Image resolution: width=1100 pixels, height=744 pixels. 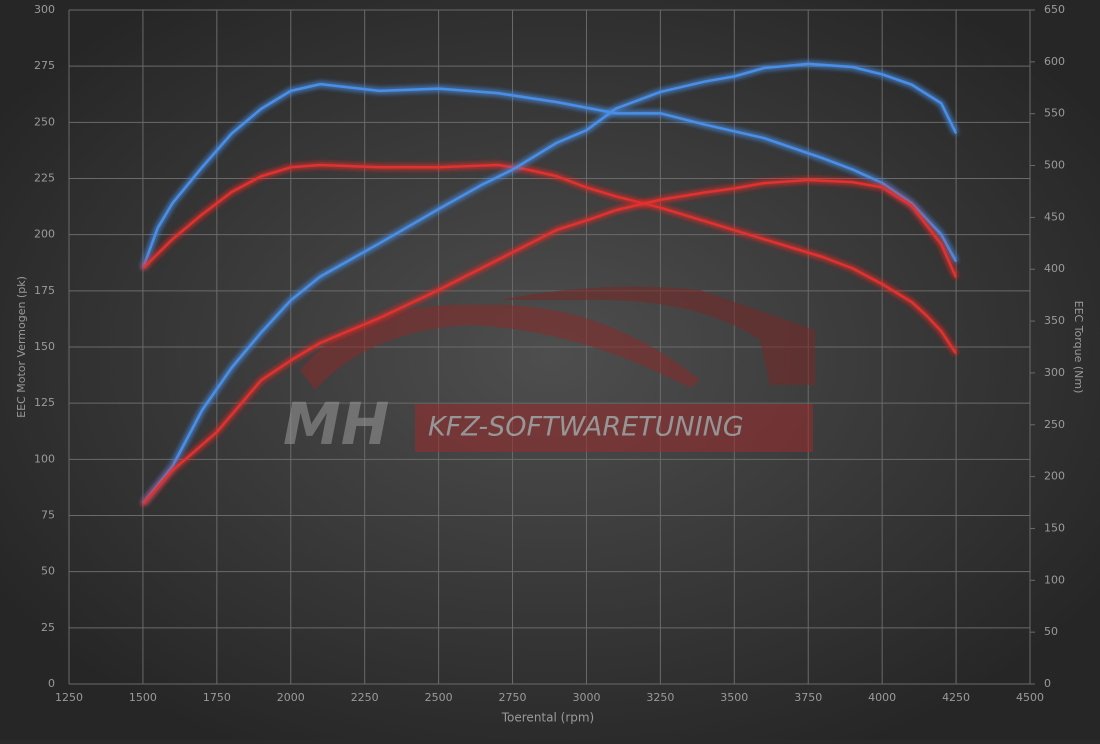 I want to click on watermark: MH KFZ-SOFTWARETUNING, so click(x=549, y=372).